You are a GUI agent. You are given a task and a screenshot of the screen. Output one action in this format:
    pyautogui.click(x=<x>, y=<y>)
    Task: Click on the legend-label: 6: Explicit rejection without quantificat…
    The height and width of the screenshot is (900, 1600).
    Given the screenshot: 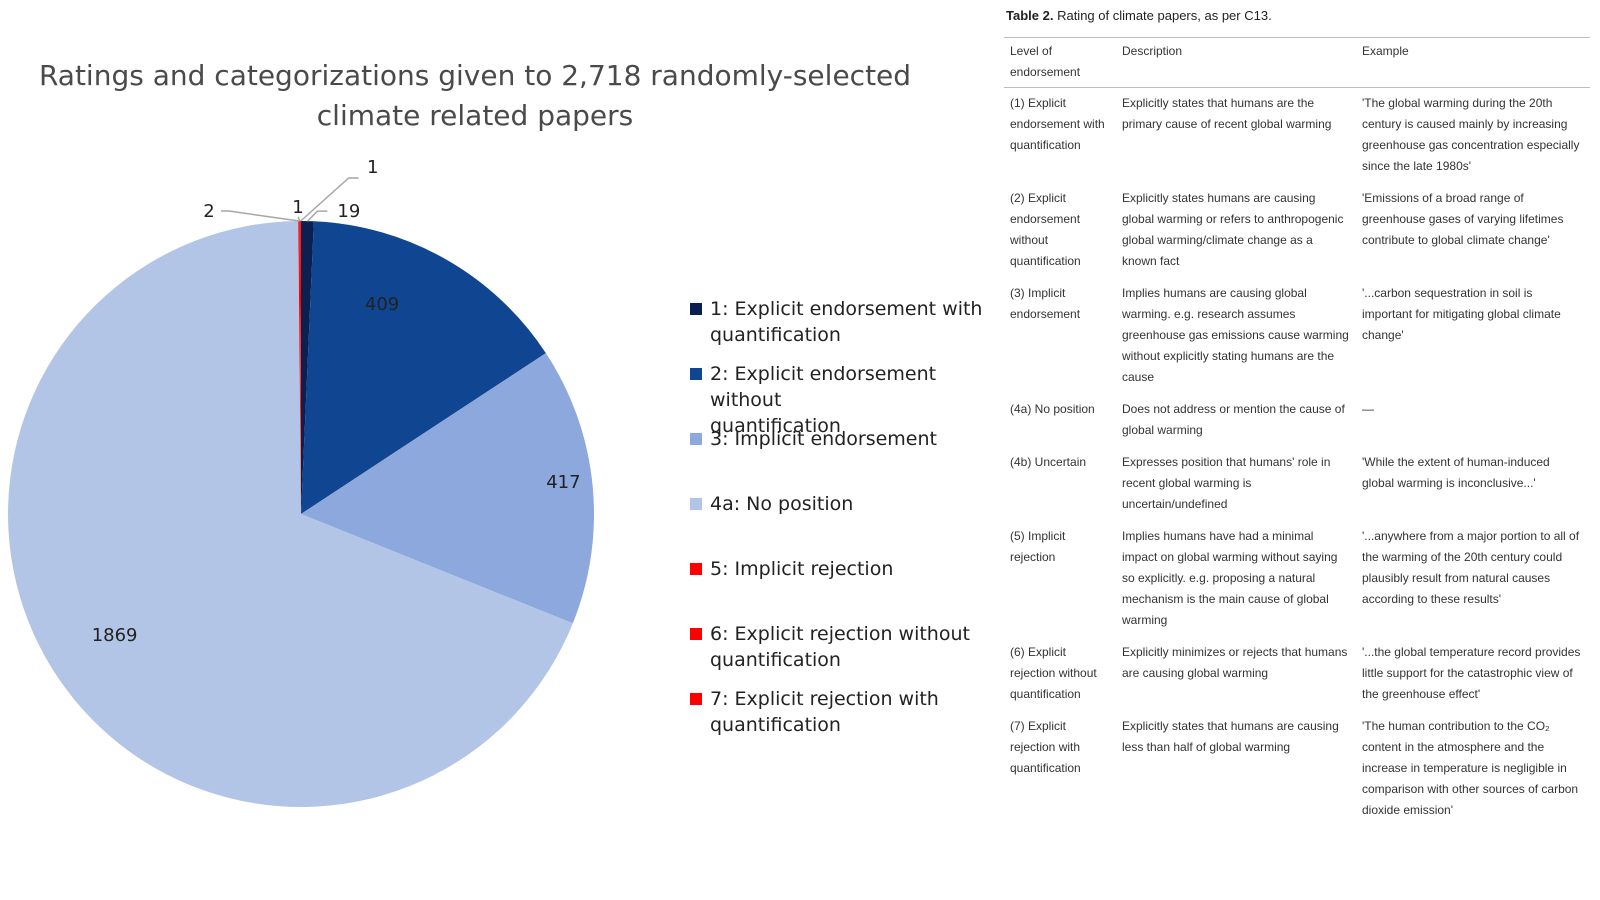 What is the action you would take?
    pyautogui.click(x=840, y=647)
    